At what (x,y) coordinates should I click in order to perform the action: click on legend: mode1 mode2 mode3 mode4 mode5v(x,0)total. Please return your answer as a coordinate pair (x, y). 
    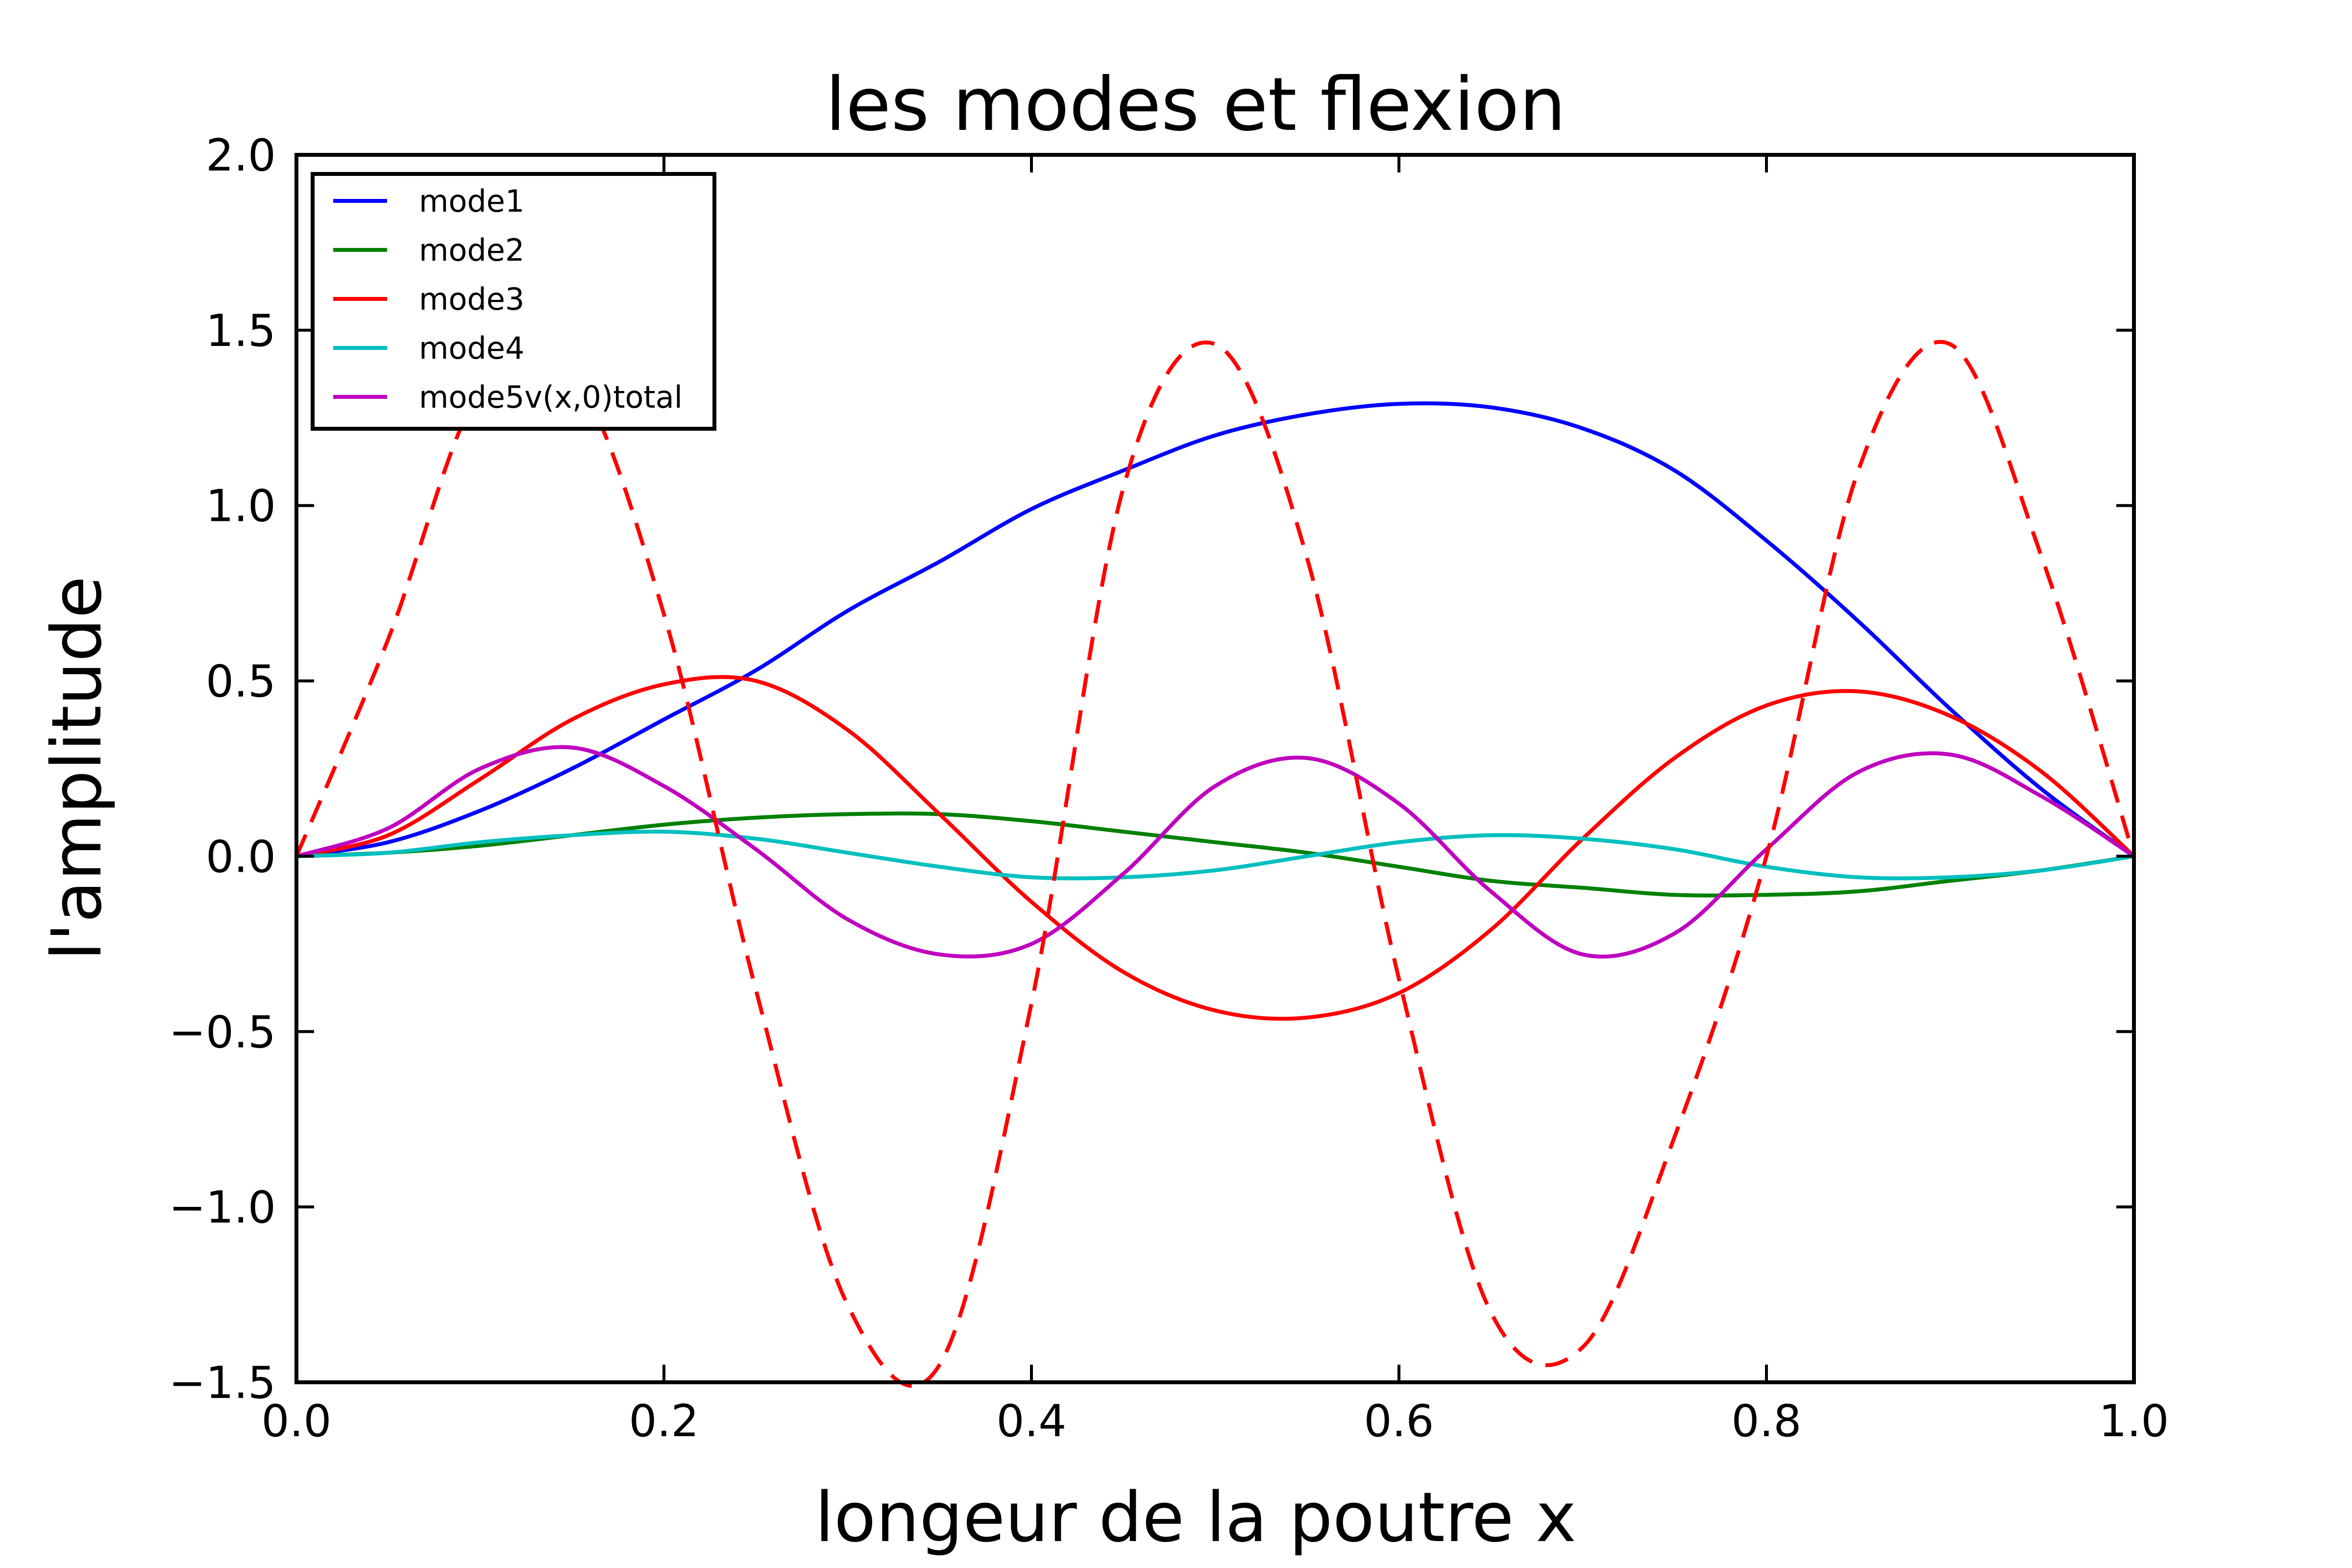
    Looking at the image, I should click on (513, 301).